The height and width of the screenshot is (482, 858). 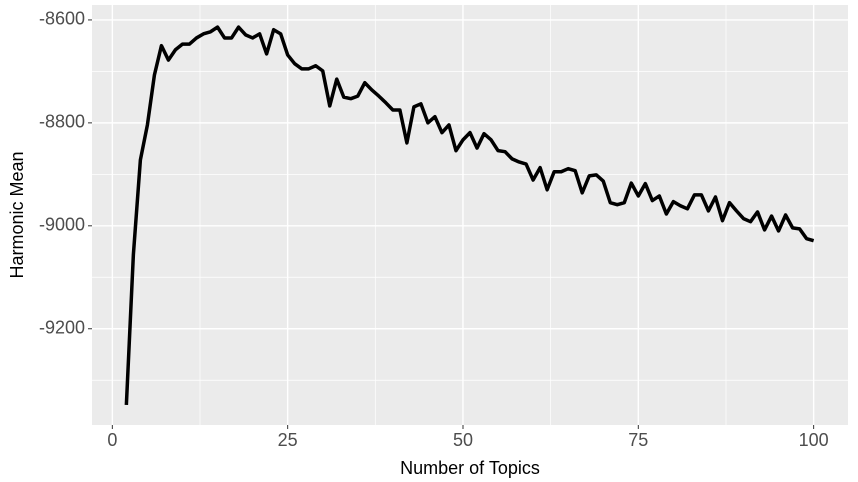 I want to click on x-tick-label: 50, so click(x=463, y=440).